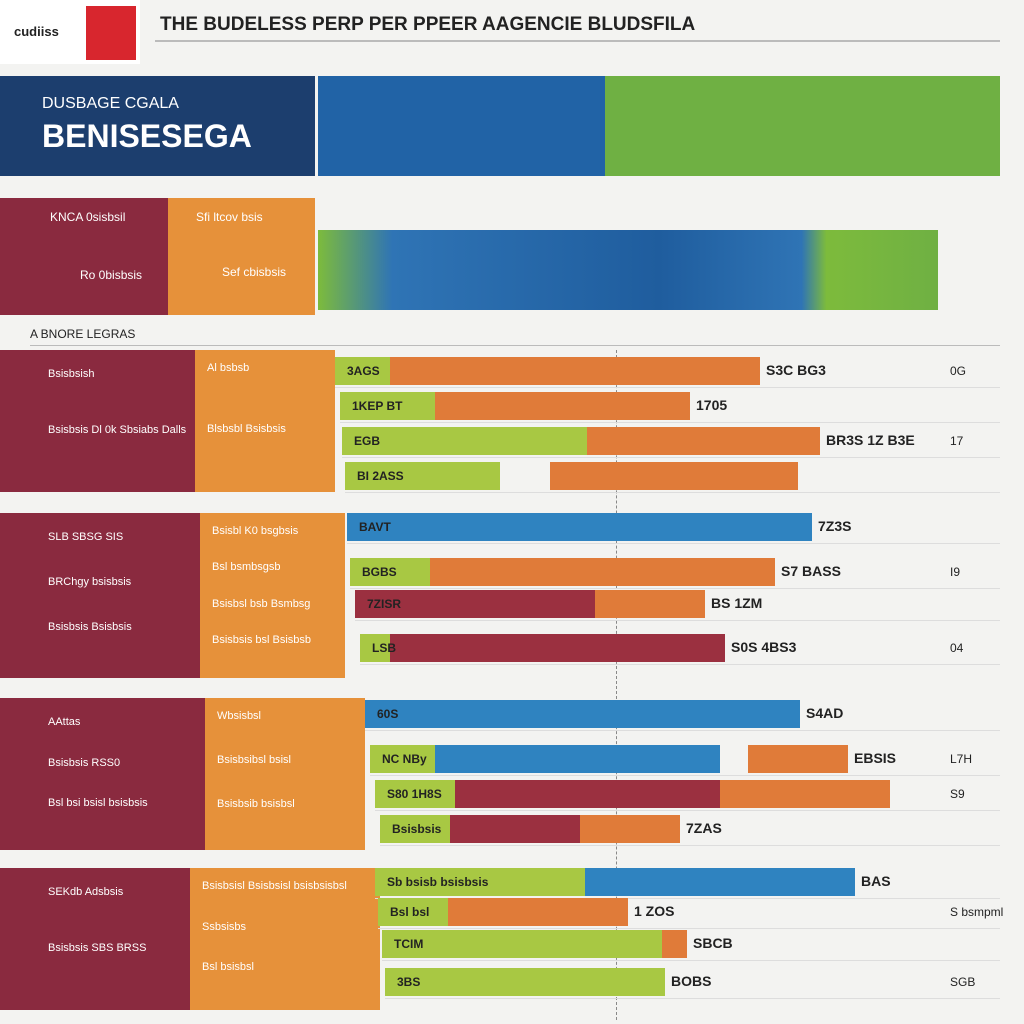 This screenshot has width=1024, height=1024. Describe the element at coordinates (254, 272) in the screenshot. I see `intro-right-label: Sef cbisbsis` at that location.